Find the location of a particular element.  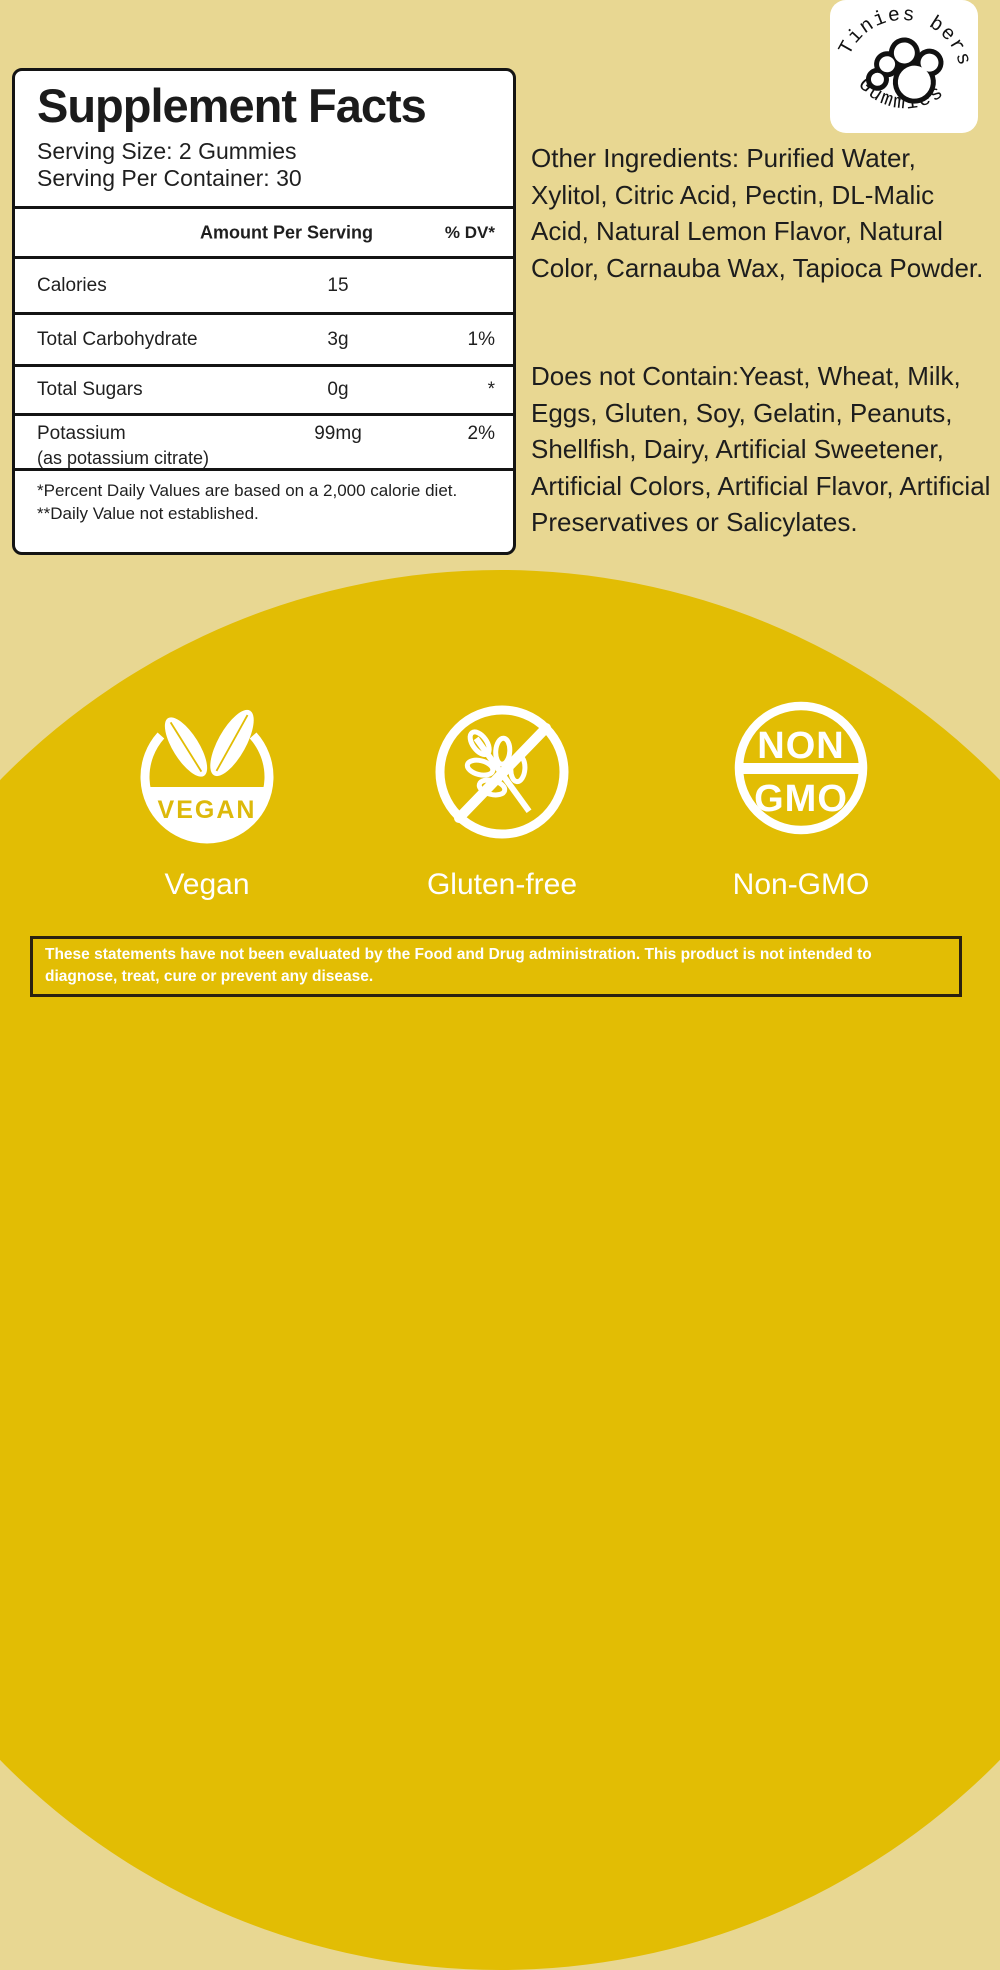

vegan-badge: VEGAN is located at coordinates (207, 776).